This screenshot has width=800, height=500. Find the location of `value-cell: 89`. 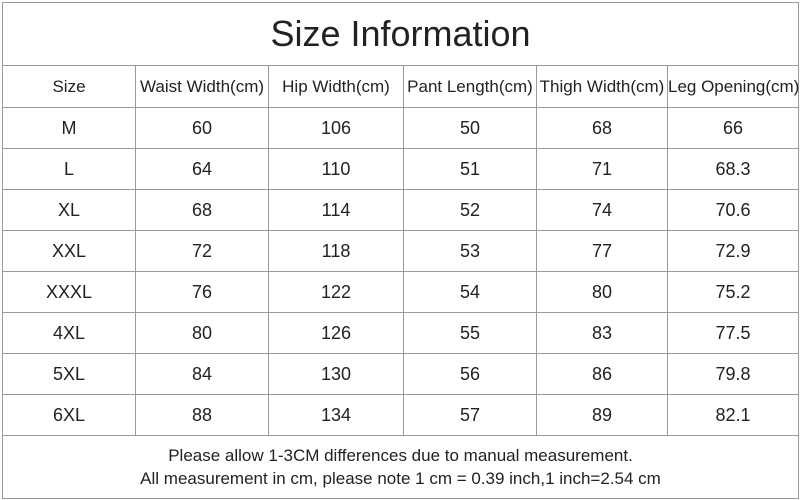

value-cell: 89 is located at coordinates (602, 415).